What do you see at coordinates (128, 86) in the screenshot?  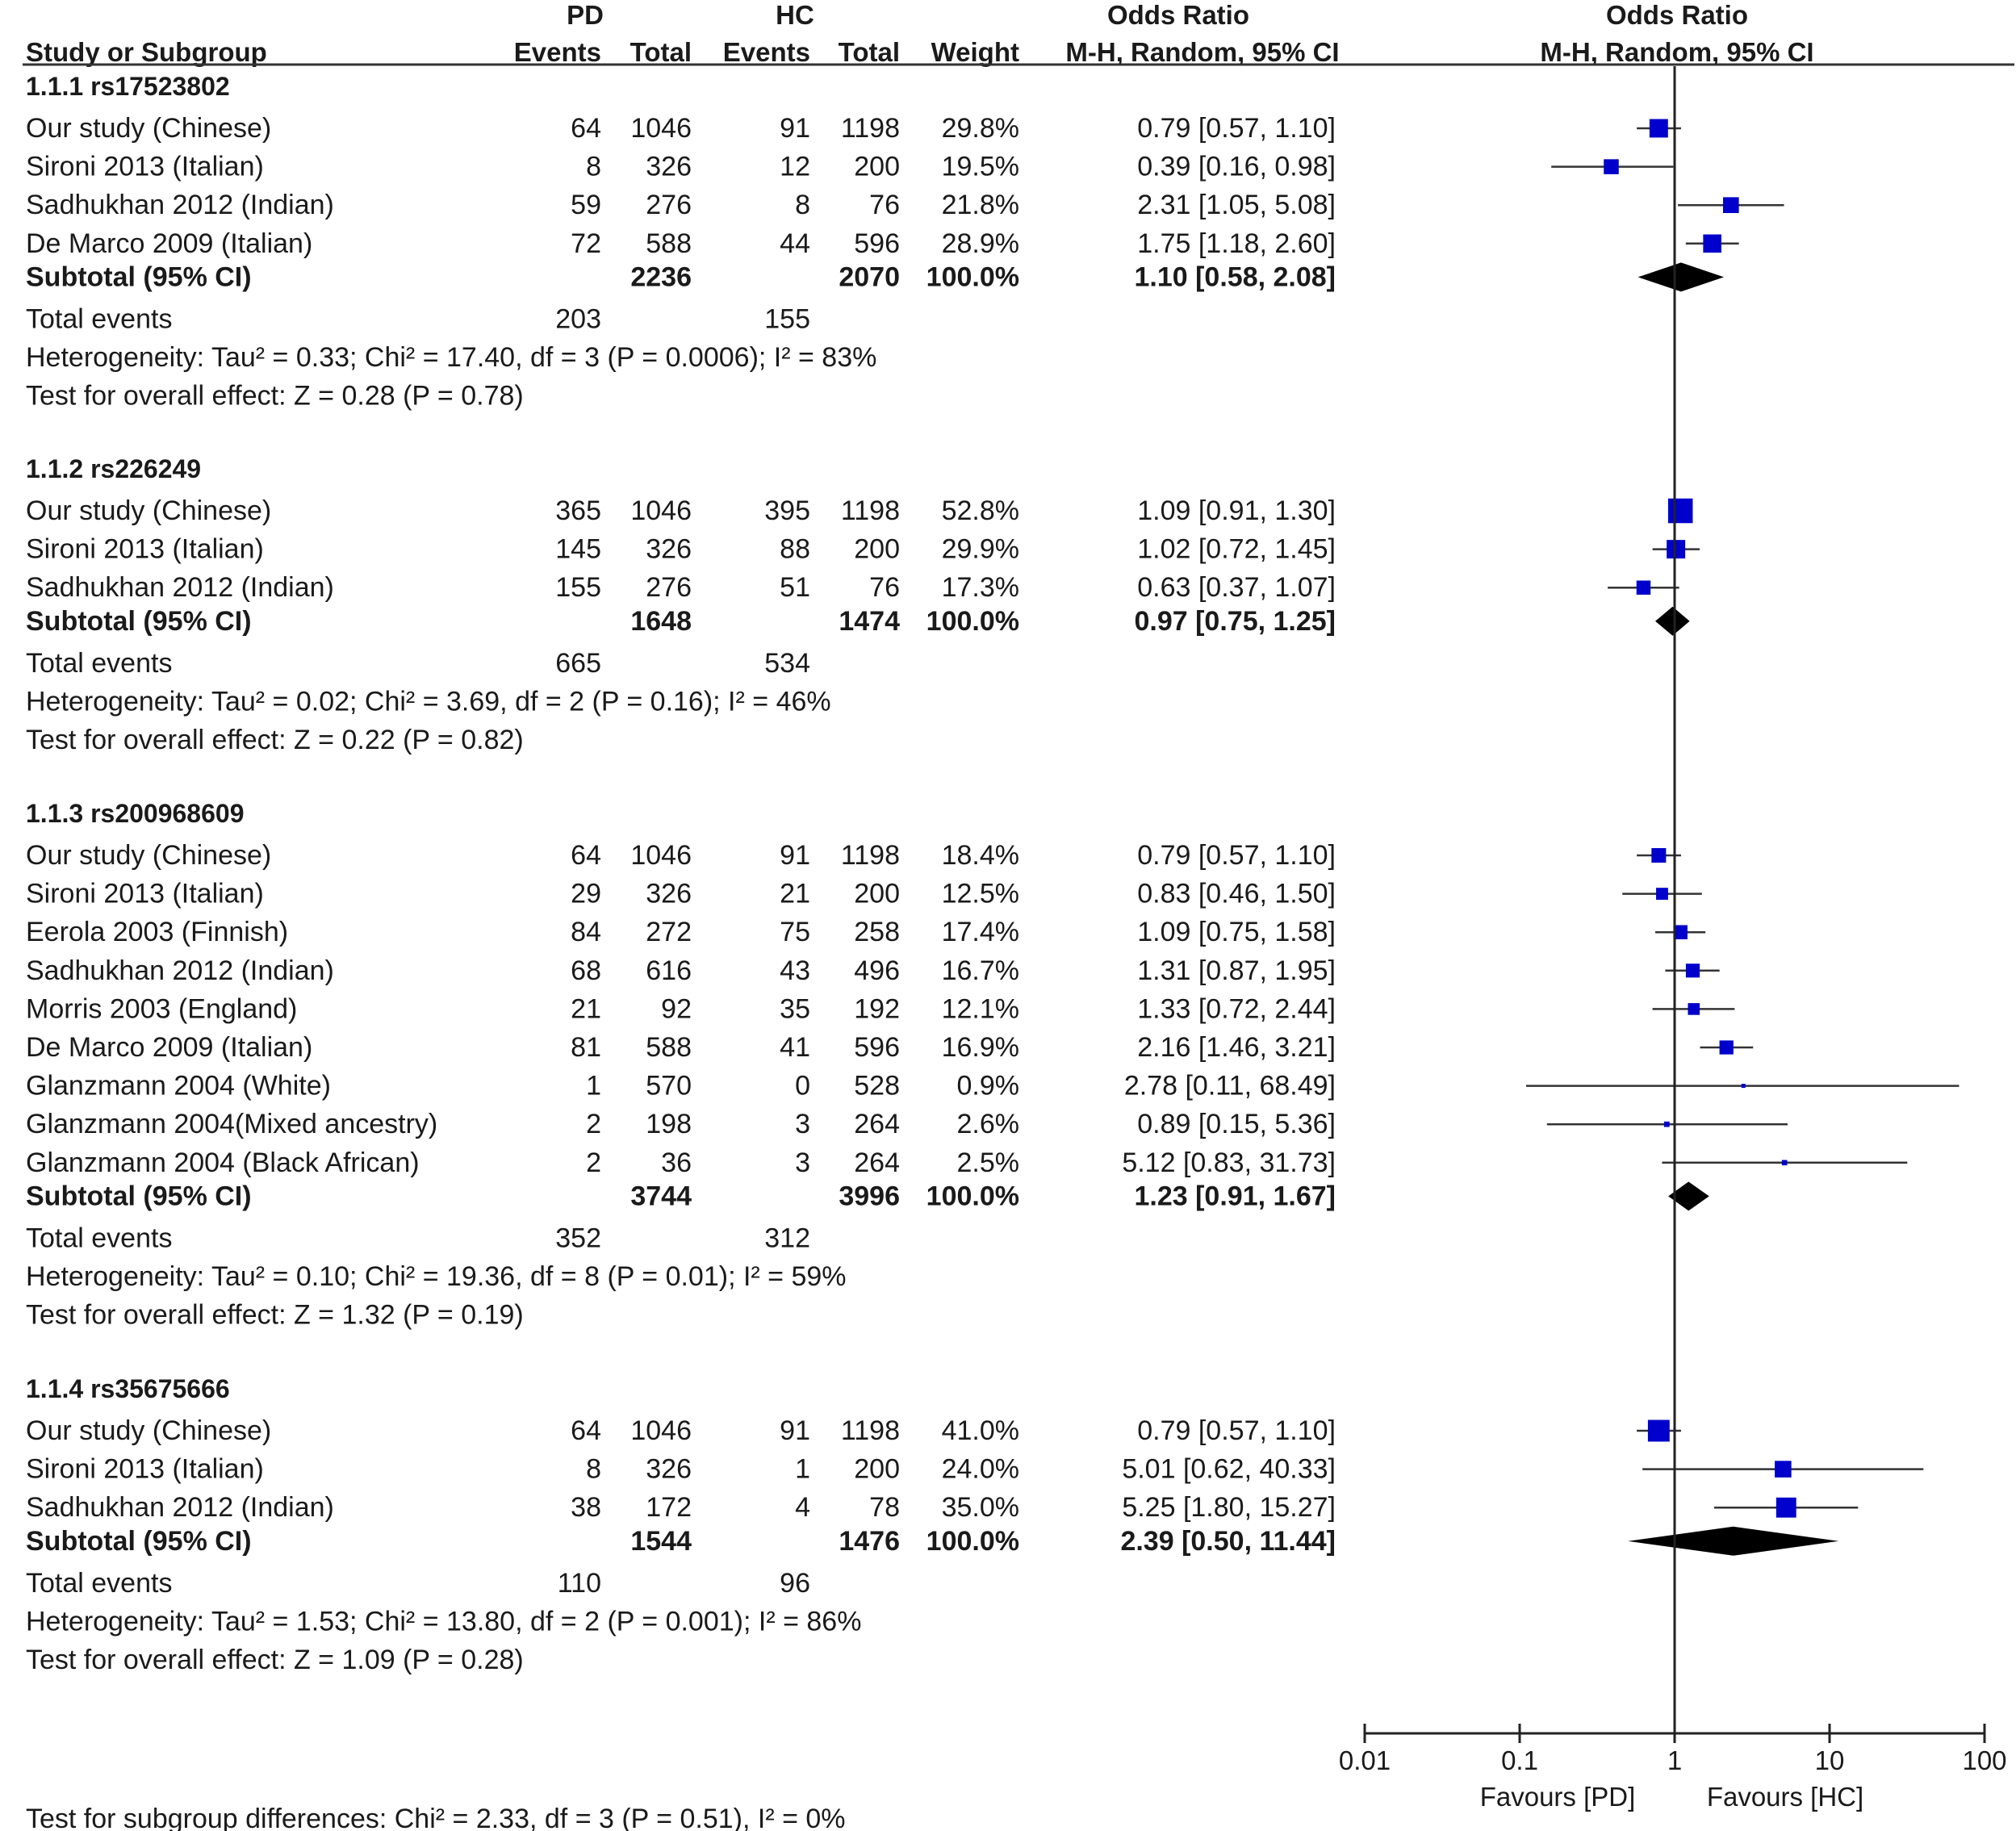 I see `subgroup-title: 1.1.1 rs17523802` at bounding box center [128, 86].